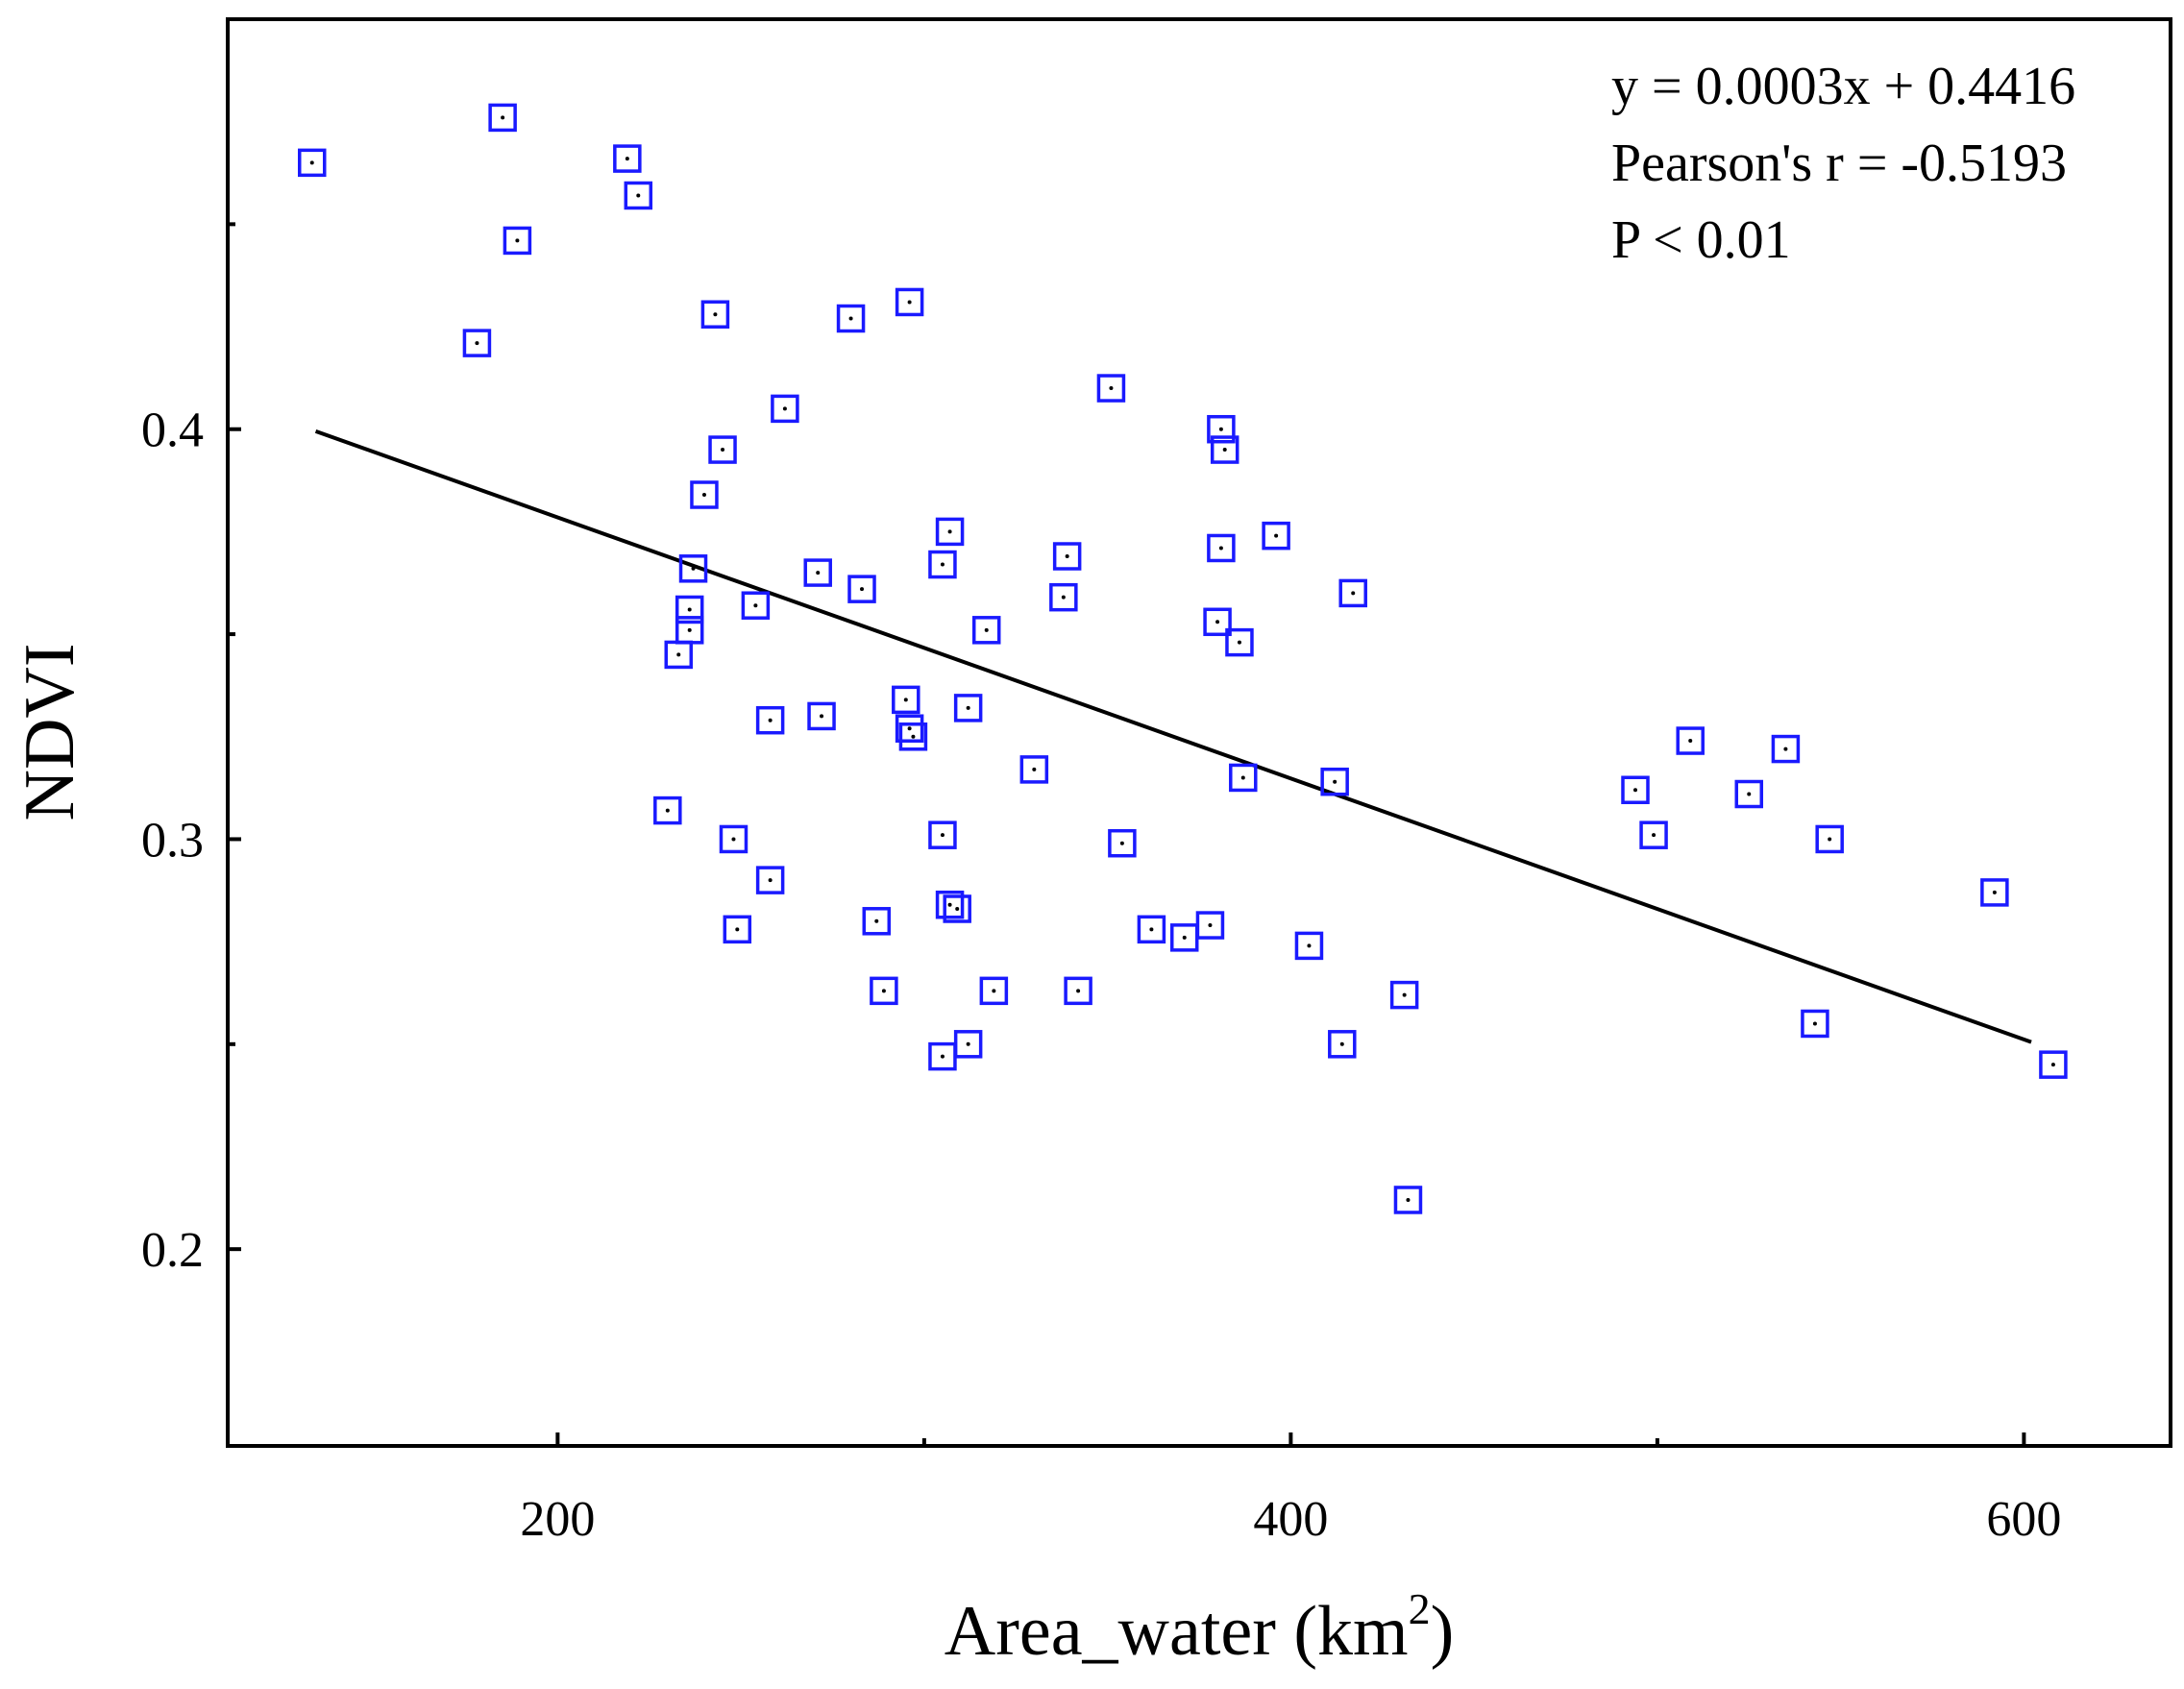 The image size is (2184, 1689). Describe the element at coordinates (1839, 164) in the screenshot. I see `pearson-r-annotation: Pearson's r = -0.5193` at that location.